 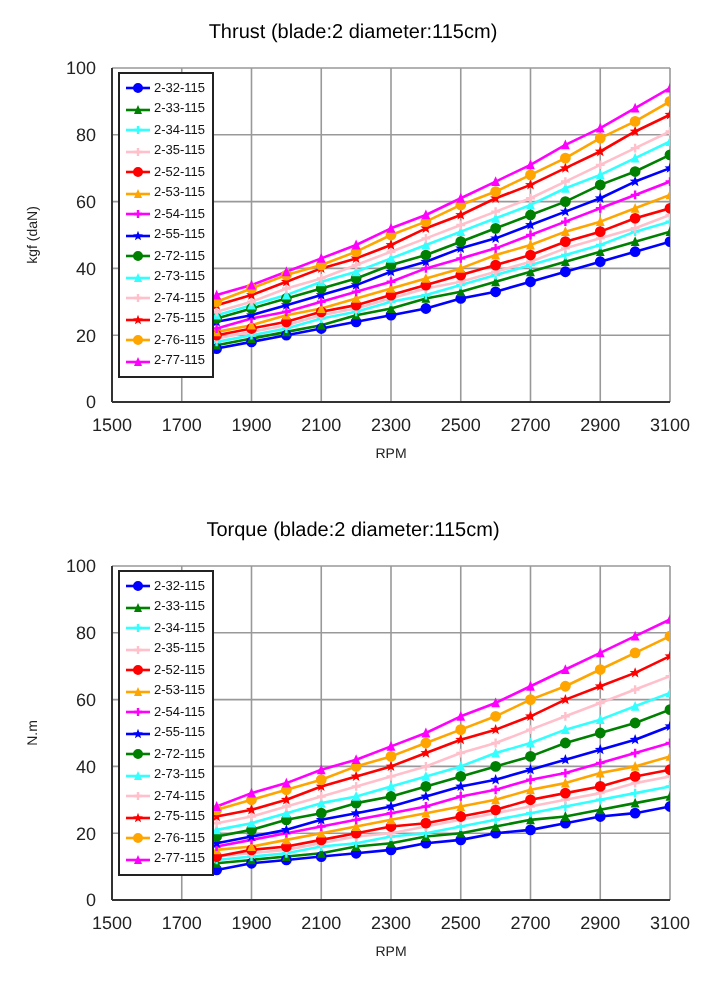 What do you see at coordinates (353, 532) in the screenshot?
I see `chart-title: Torque (blade:2 diameter:115cm)` at bounding box center [353, 532].